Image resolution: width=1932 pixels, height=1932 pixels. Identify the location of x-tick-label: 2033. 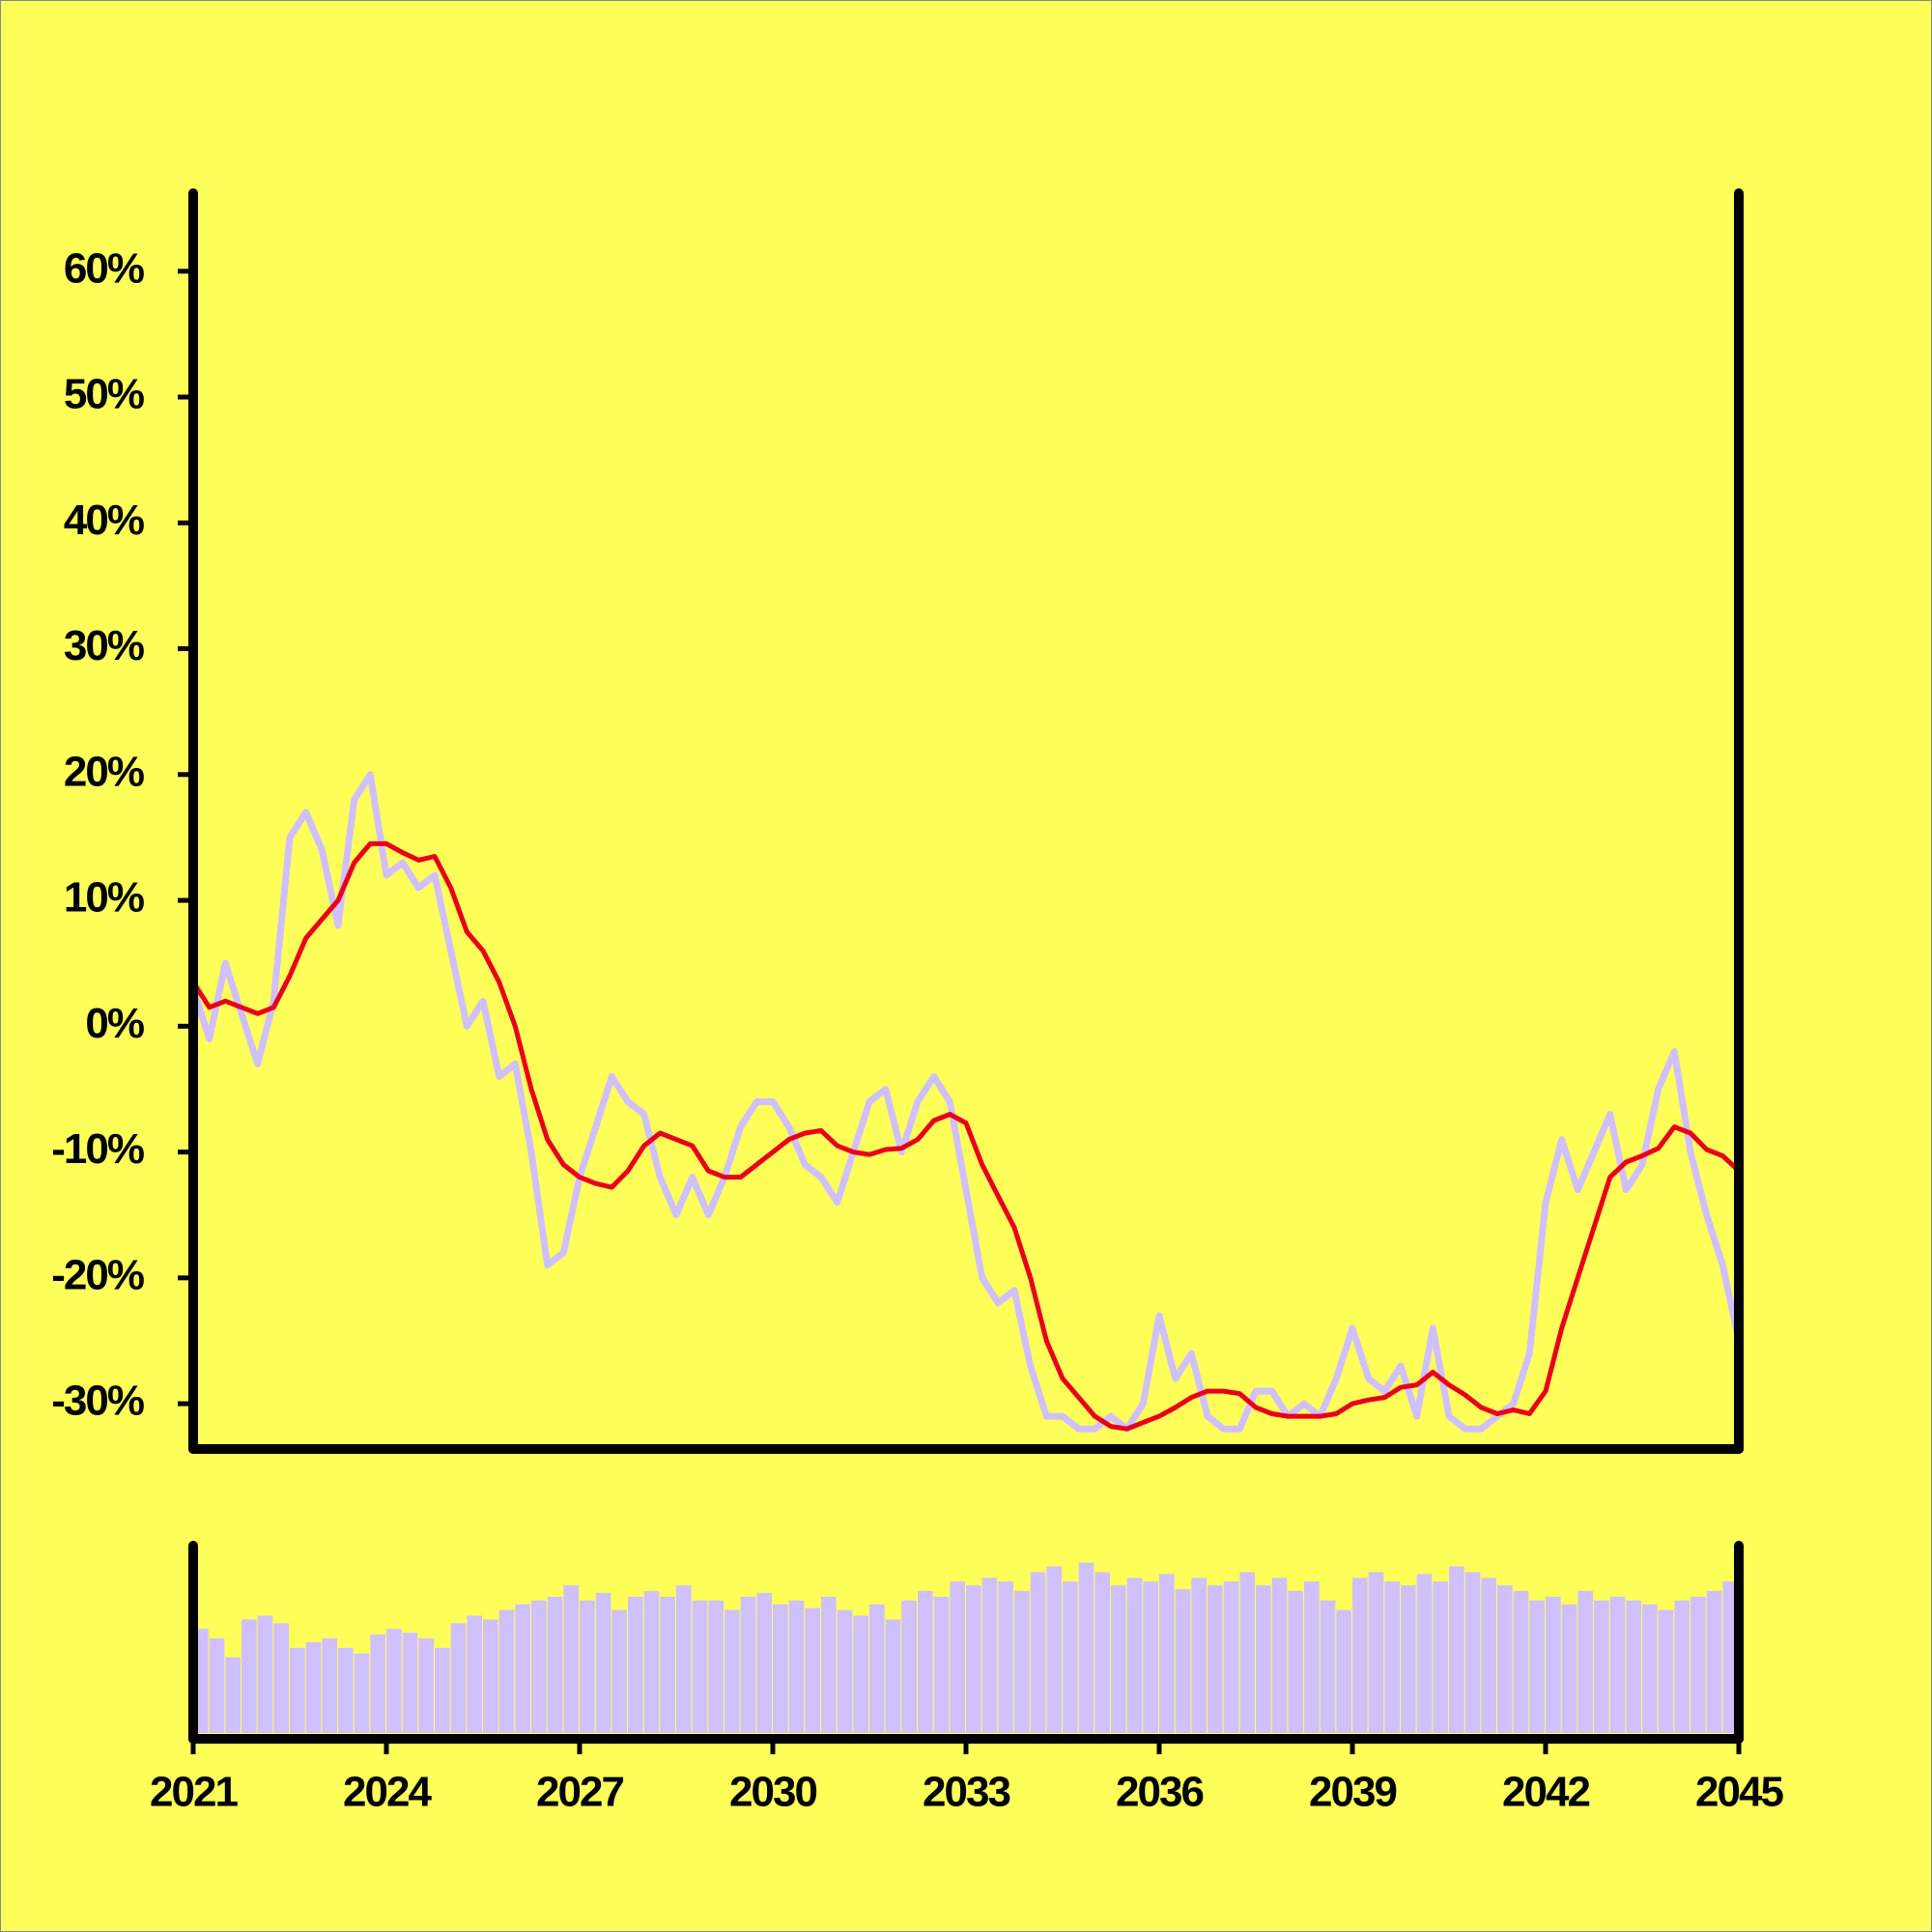
(966, 1792).